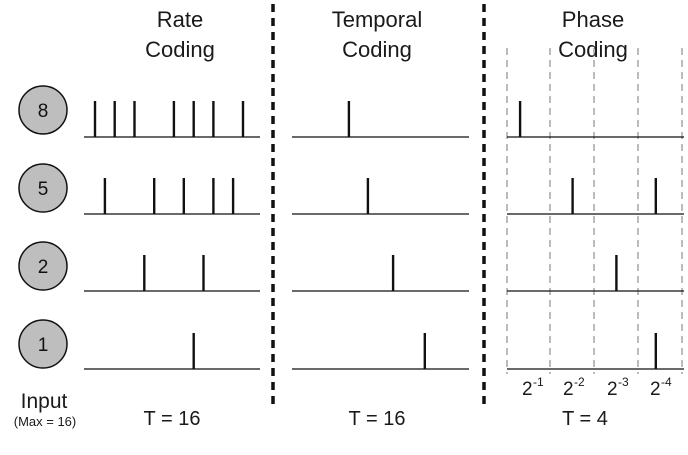  Describe the element at coordinates (666, 382) in the screenshot. I see `svg-text: -4` at that location.